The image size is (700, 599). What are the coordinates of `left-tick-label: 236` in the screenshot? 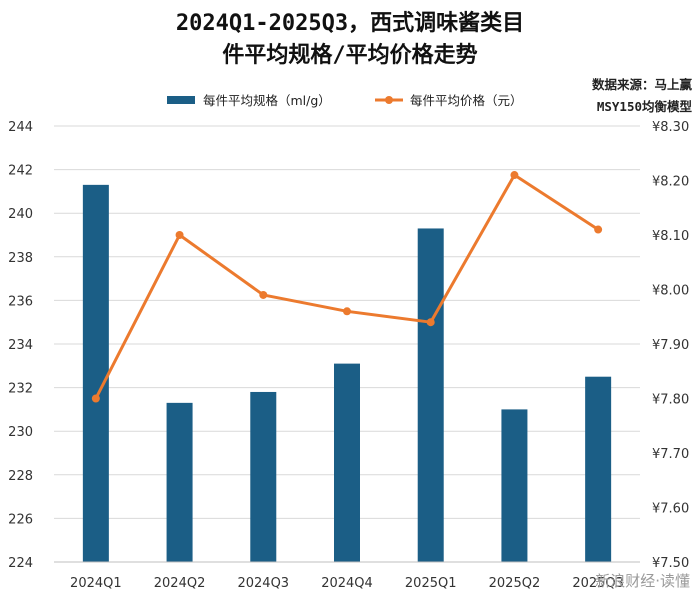 It's located at (20, 301).